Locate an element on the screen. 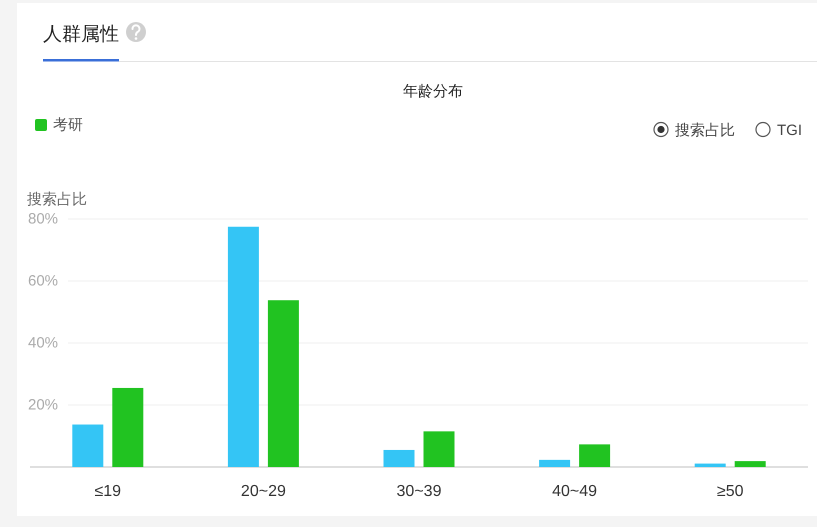 The image size is (817, 527). text: 人群属性 is located at coordinates (81, 34).